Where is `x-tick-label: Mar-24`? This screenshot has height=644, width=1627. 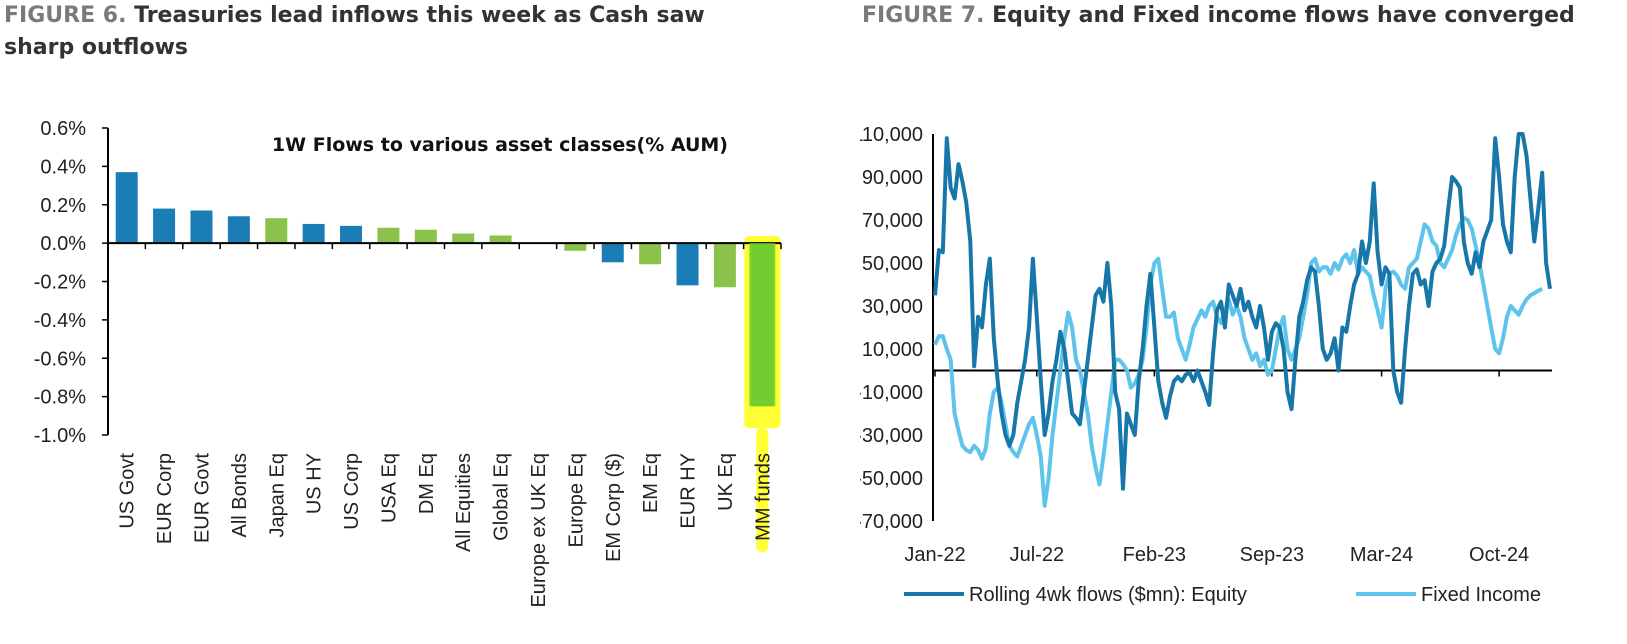 x-tick-label: Mar-24 is located at coordinates (1381, 555).